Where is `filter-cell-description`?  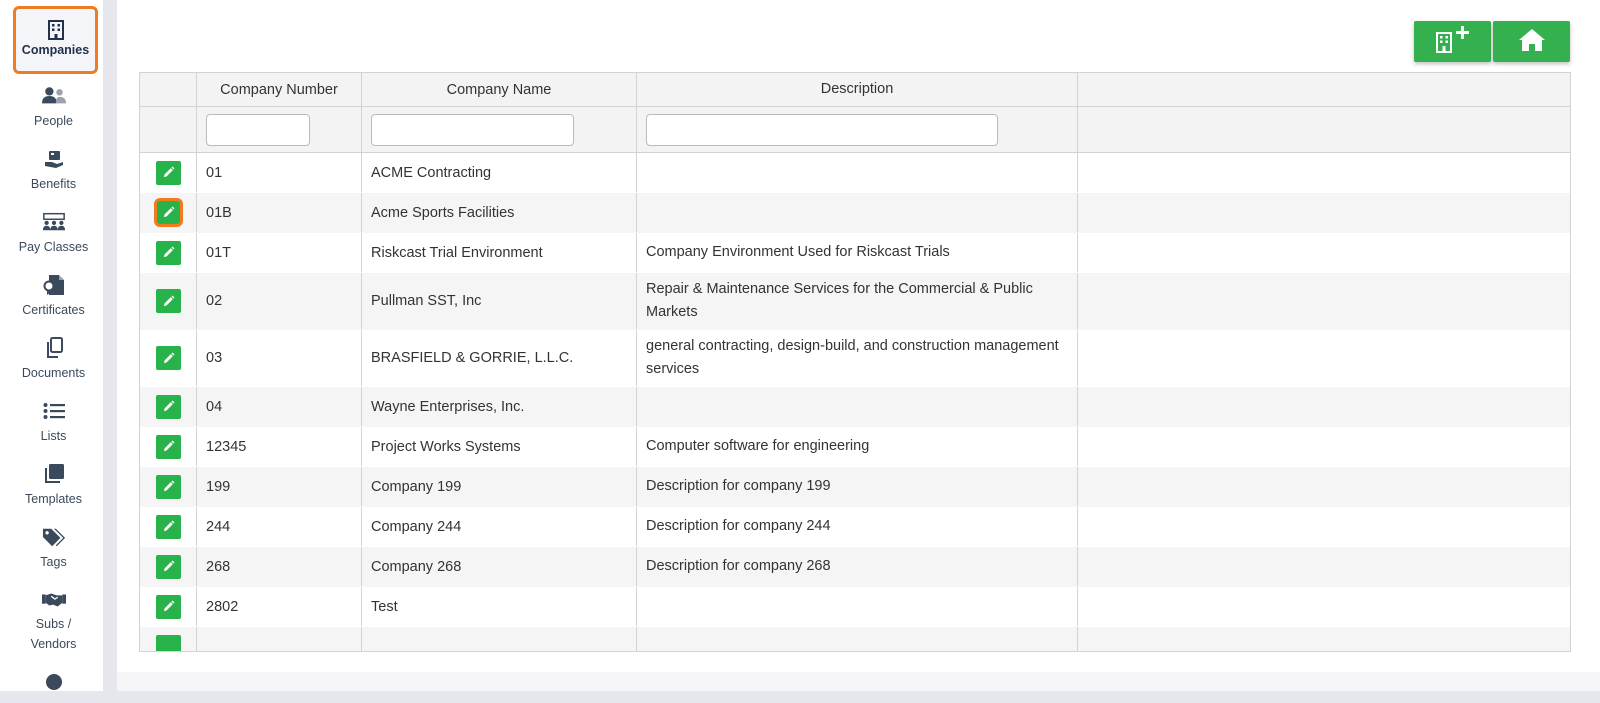
filter-cell-description is located at coordinates (857, 129).